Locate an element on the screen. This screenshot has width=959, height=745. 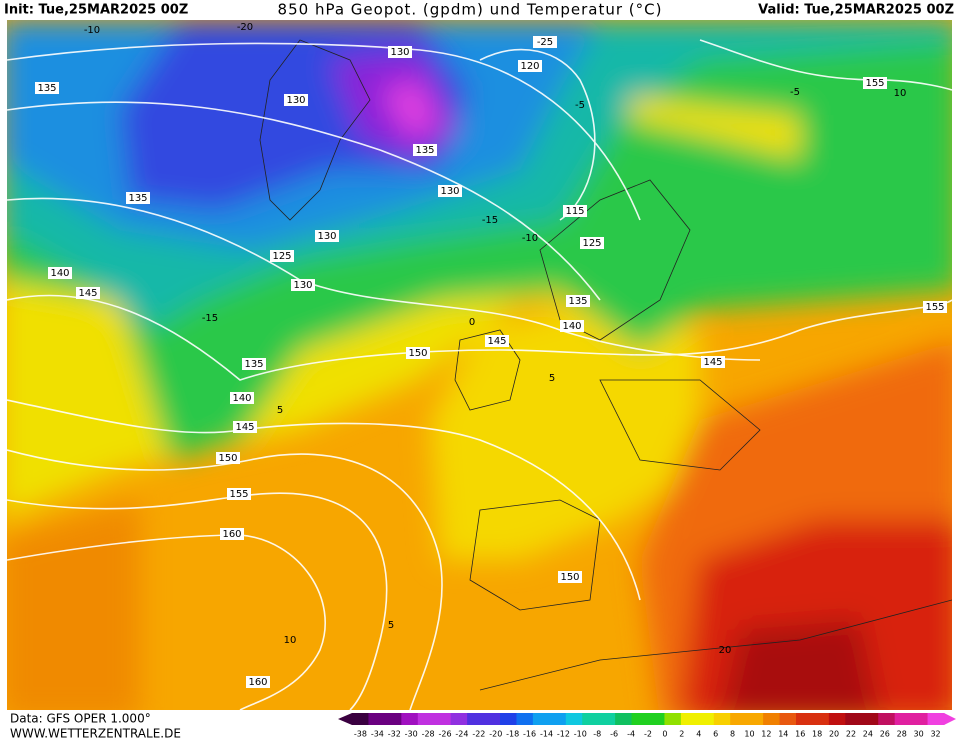
colorbar-label: 6 is located at coordinates (715, 734).